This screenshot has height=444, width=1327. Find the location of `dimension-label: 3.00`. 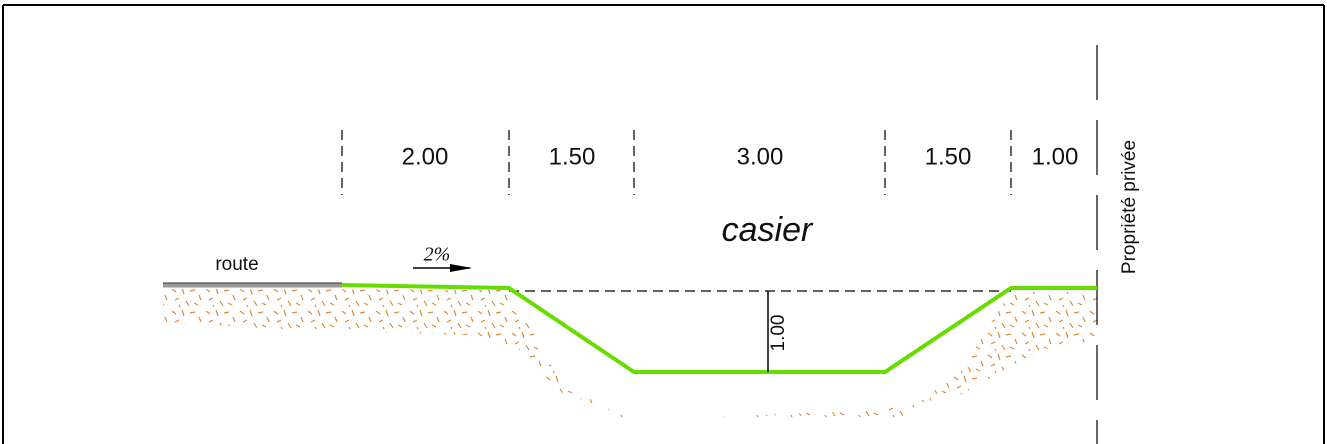

dimension-label: 3.00 is located at coordinates (760, 156).